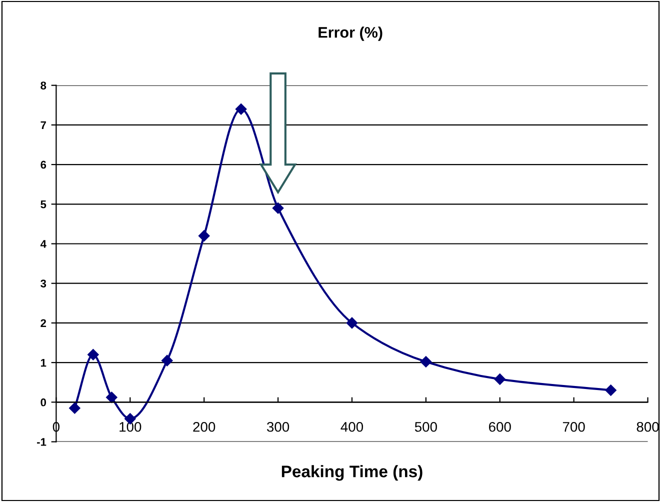 The height and width of the screenshot is (502, 661). What do you see at coordinates (43, 244) in the screenshot?
I see `y-tick-label: 4` at bounding box center [43, 244].